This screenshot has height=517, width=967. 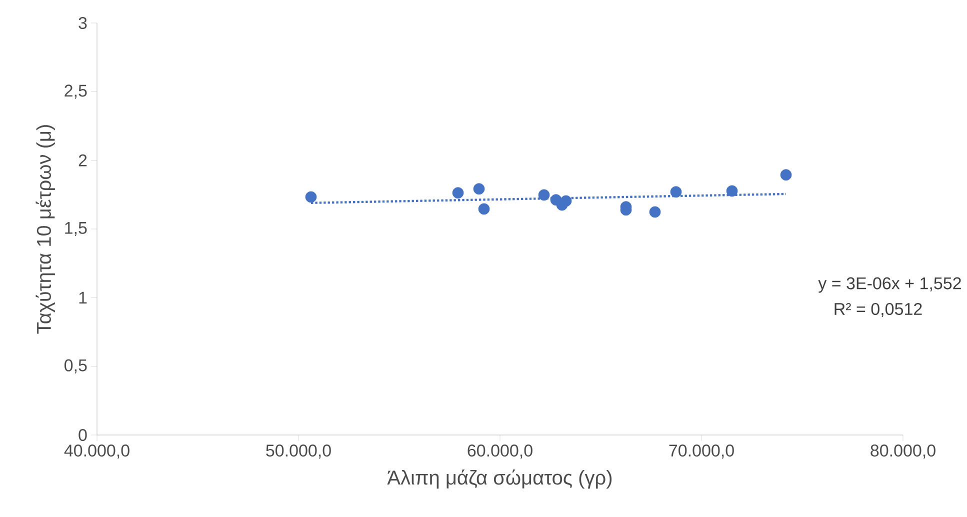 What do you see at coordinates (878, 310) in the screenshot?
I see `annotation: R² = 0,0512` at bounding box center [878, 310].